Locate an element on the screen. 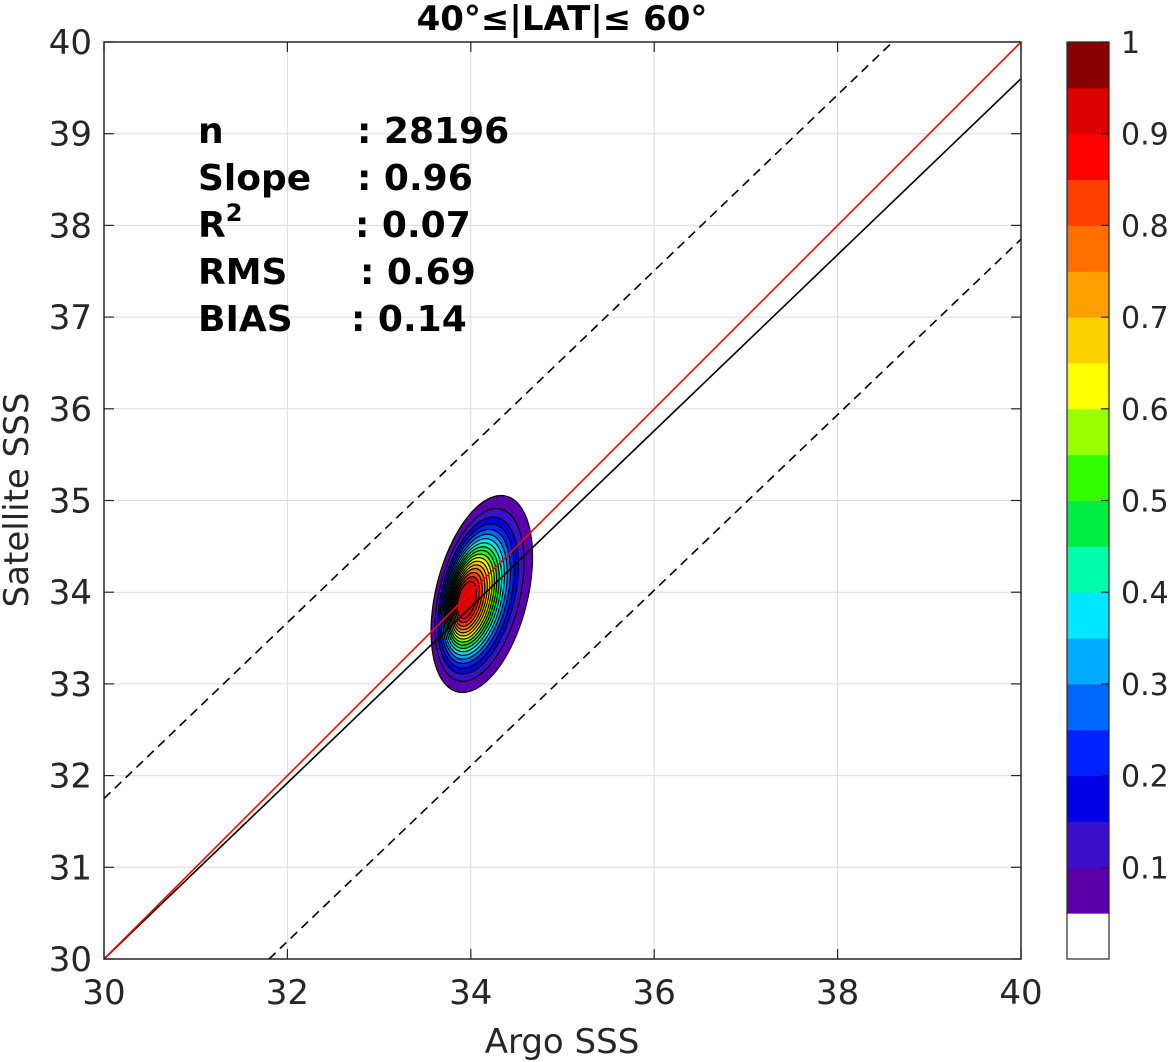 The image size is (1172, 1062). colorbar: 0.1 0.2 0.3 0.4 0.5 0.6 0.7 0.8 0.9 1 is located at coordinates (1117, 493).